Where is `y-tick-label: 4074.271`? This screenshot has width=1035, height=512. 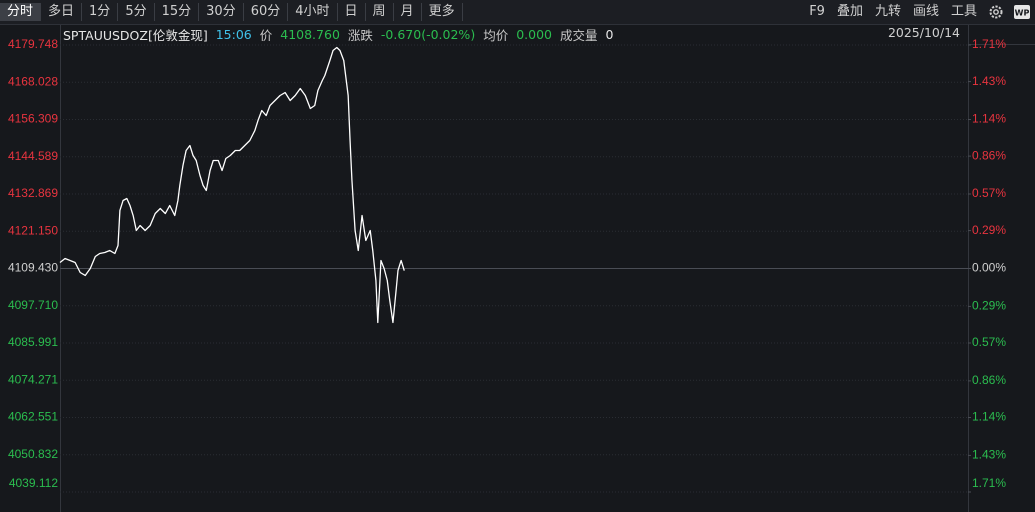
y-tick-label: 4074.271 is located at coordinates (33, 379).